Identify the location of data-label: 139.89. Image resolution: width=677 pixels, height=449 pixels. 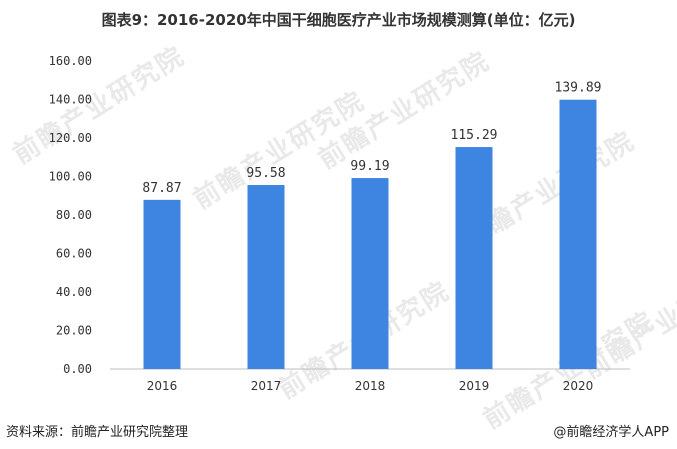
(578, 88).